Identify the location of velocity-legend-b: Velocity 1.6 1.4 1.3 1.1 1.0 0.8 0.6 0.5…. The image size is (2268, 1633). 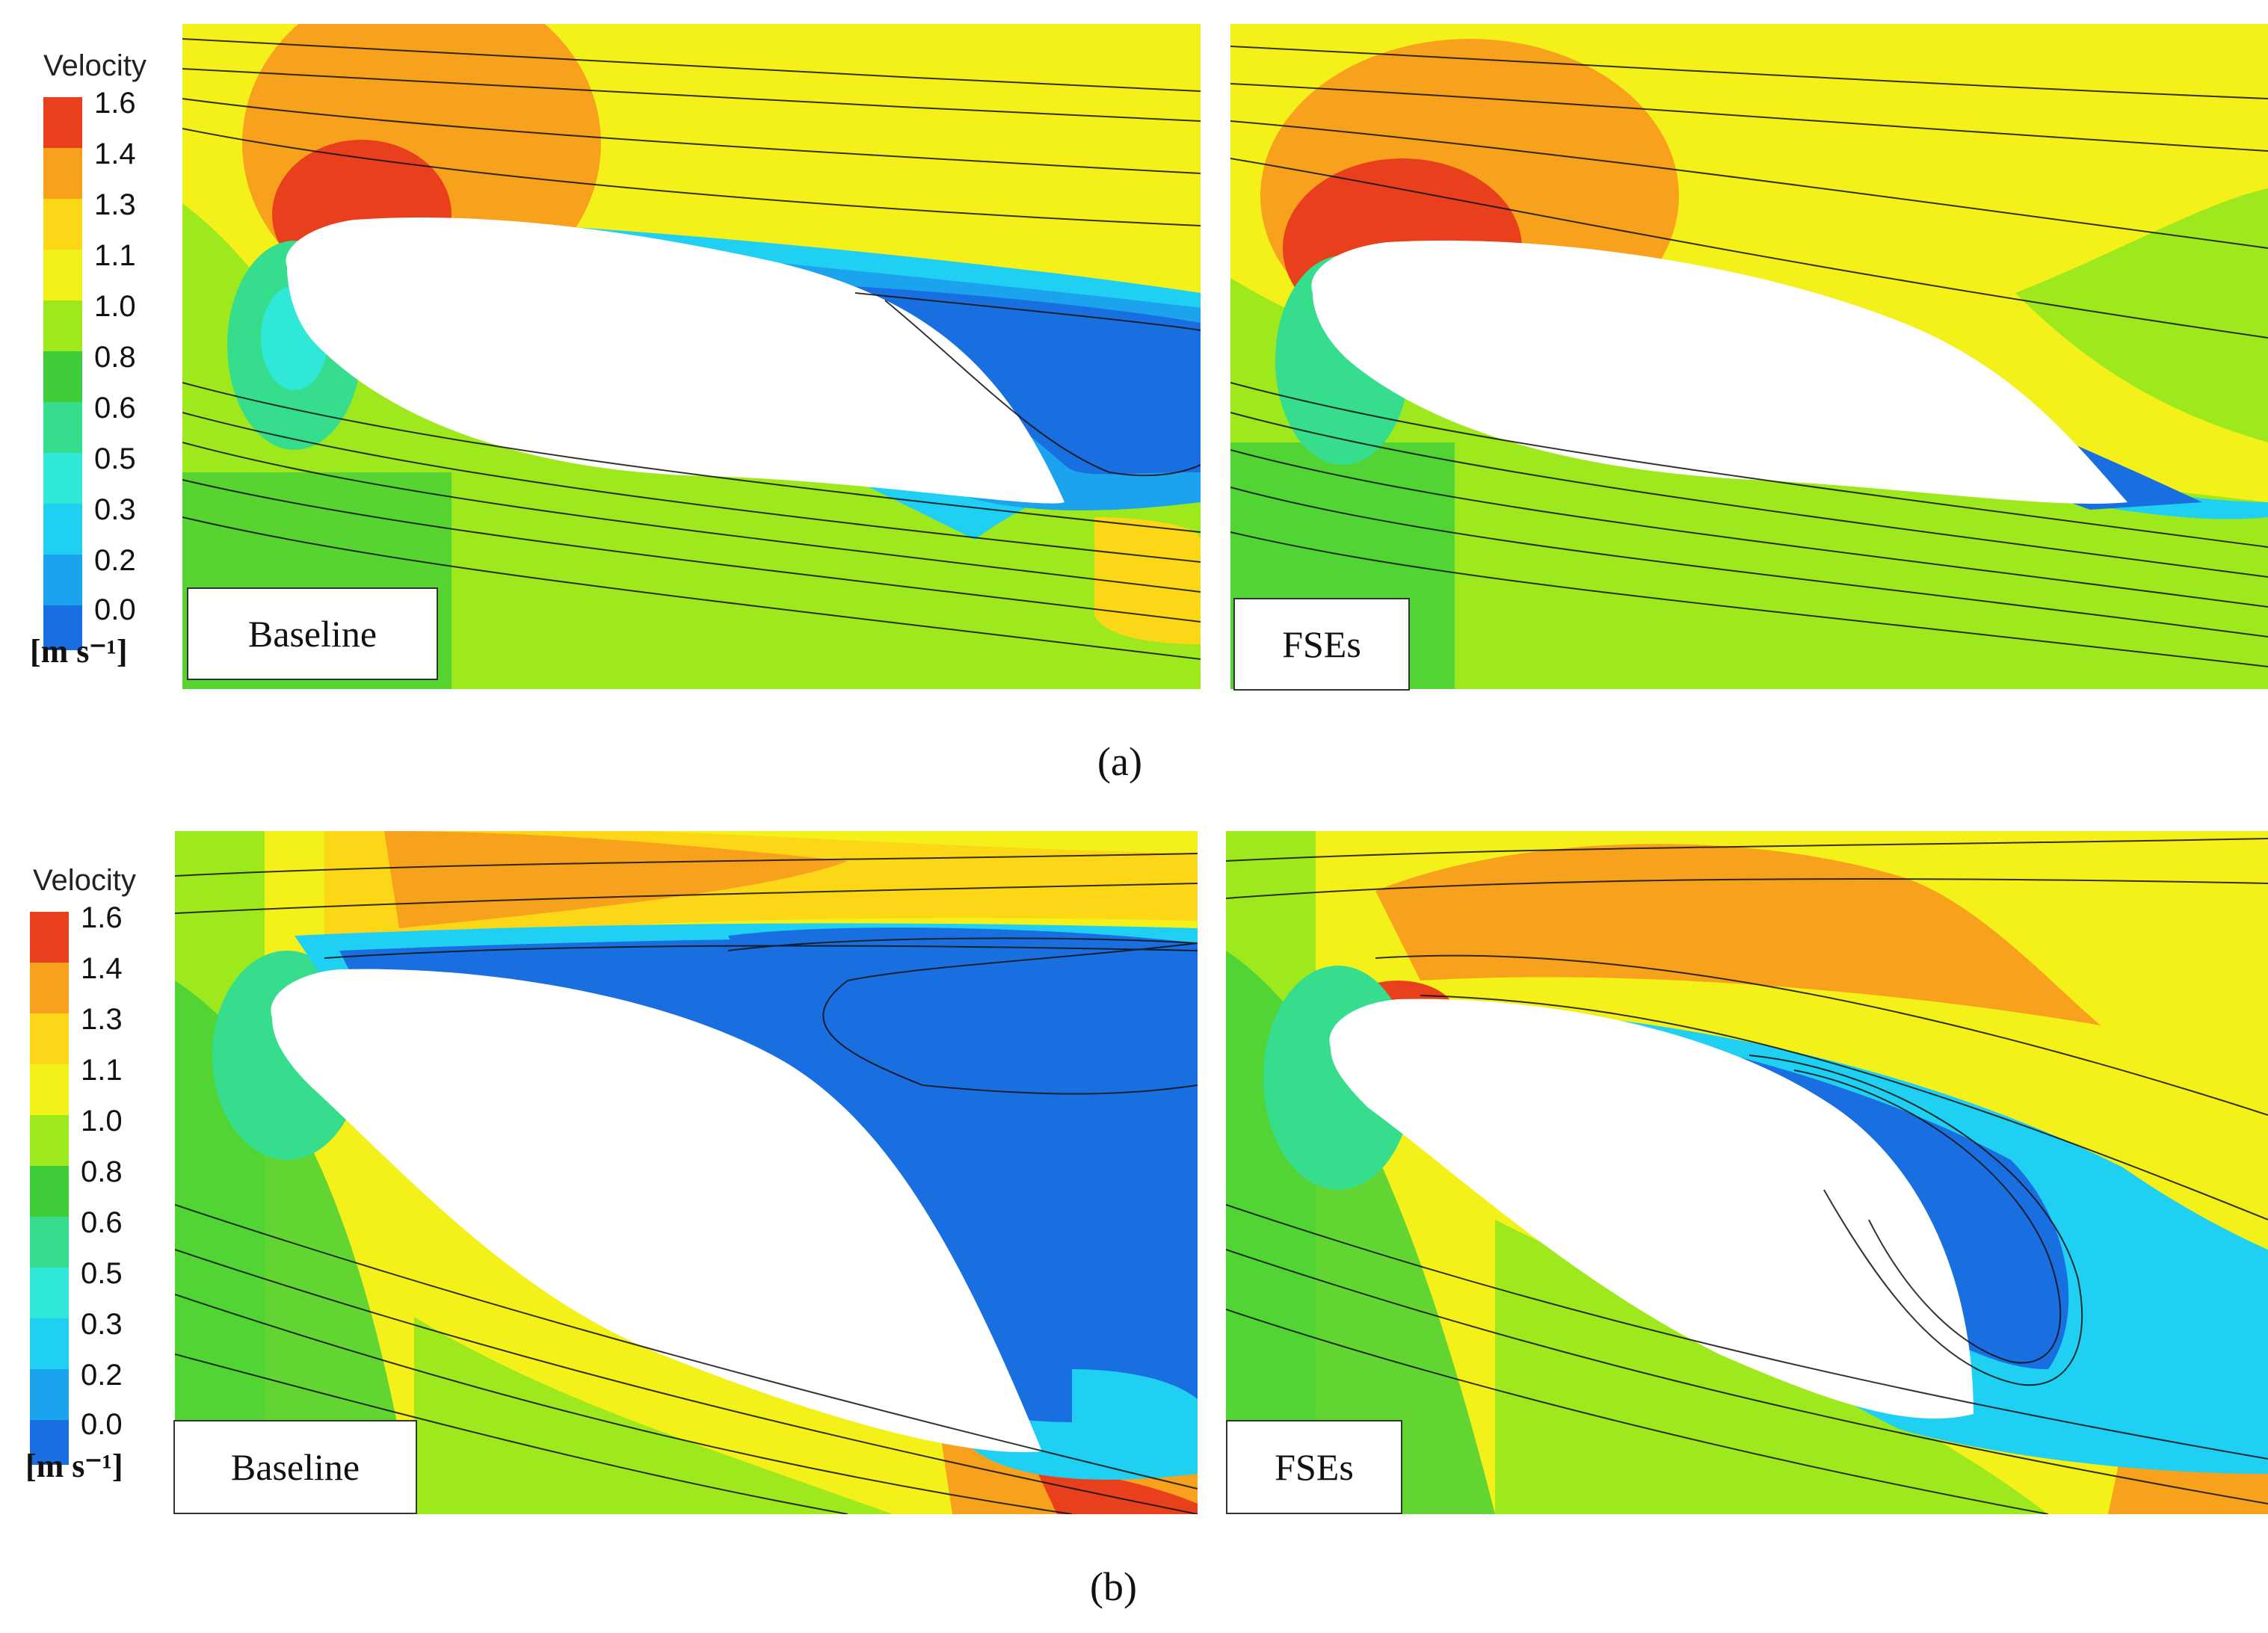
(89, 1180).